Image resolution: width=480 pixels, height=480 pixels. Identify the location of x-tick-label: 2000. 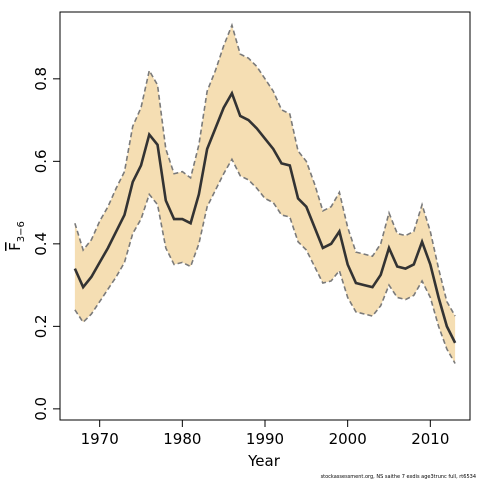
(348, 439).